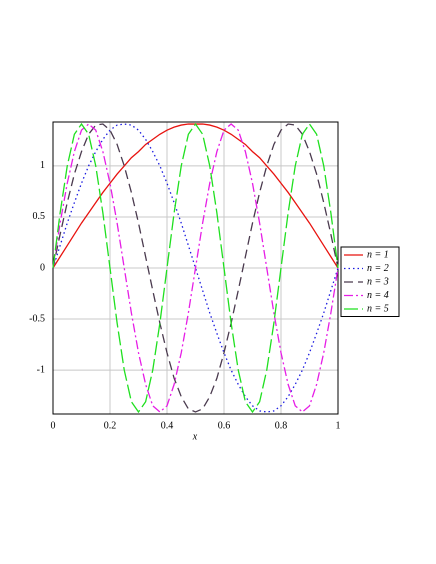  What do you see at coordinates (195, 436) in the screenshot?
I see `x-axis-label: x` at bounding box center [195, 436].